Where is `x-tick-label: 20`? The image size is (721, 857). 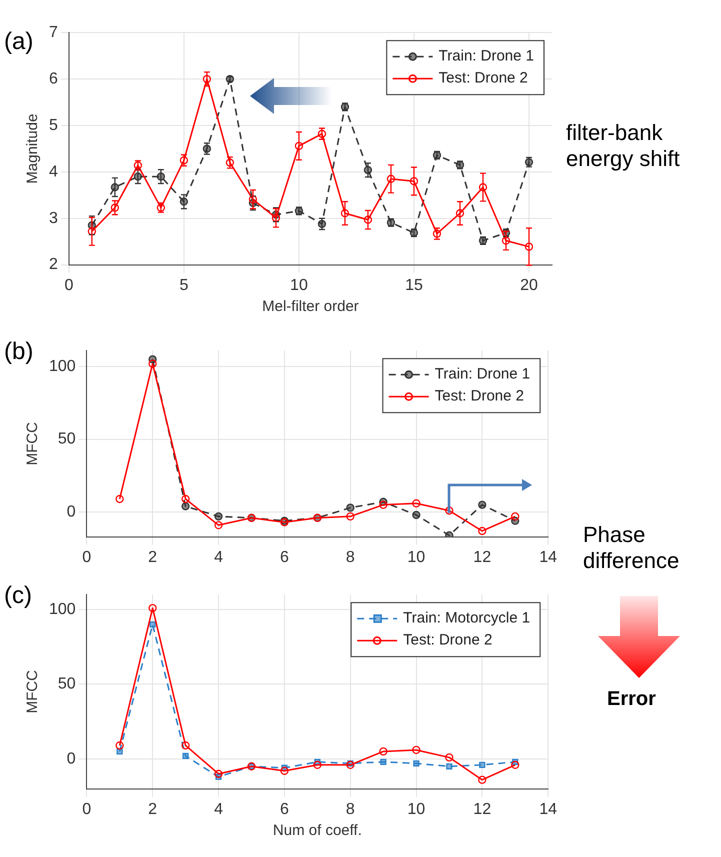 x-tick-label: 20 is located at coordinates (529, 285).